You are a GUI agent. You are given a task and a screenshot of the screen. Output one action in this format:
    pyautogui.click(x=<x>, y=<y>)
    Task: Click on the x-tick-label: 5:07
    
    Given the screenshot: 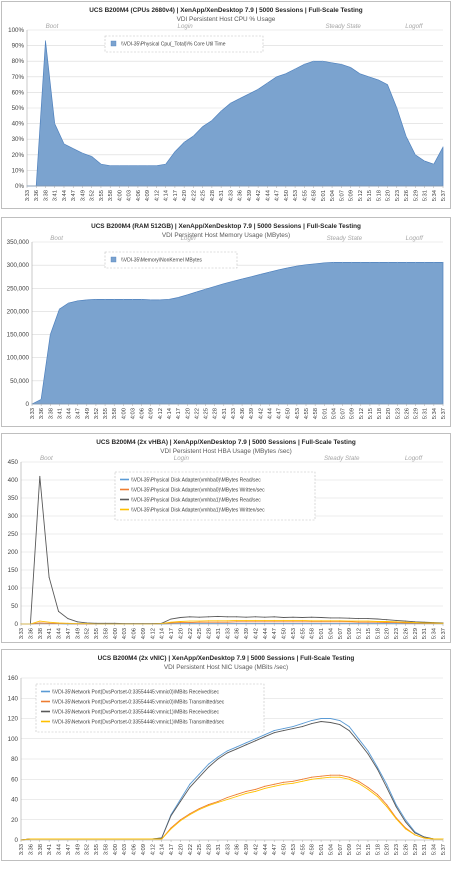 What is the action you would take?
    pyautogui.click(x=344, y=413)
    